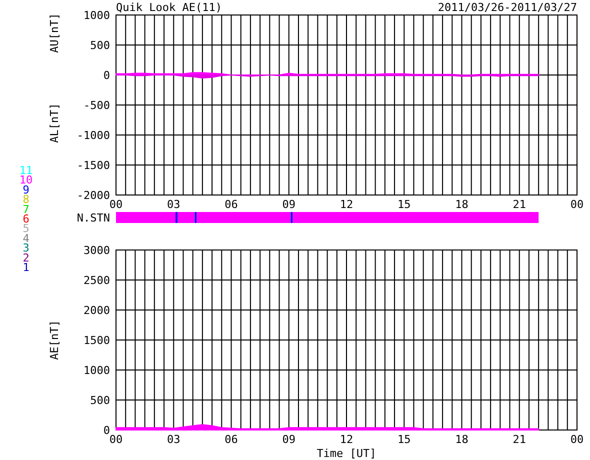  What do you see at coordinates (97, 310) in the screenshot?
I see `y-tick-label: 2000` at bounding box center [97, 310].